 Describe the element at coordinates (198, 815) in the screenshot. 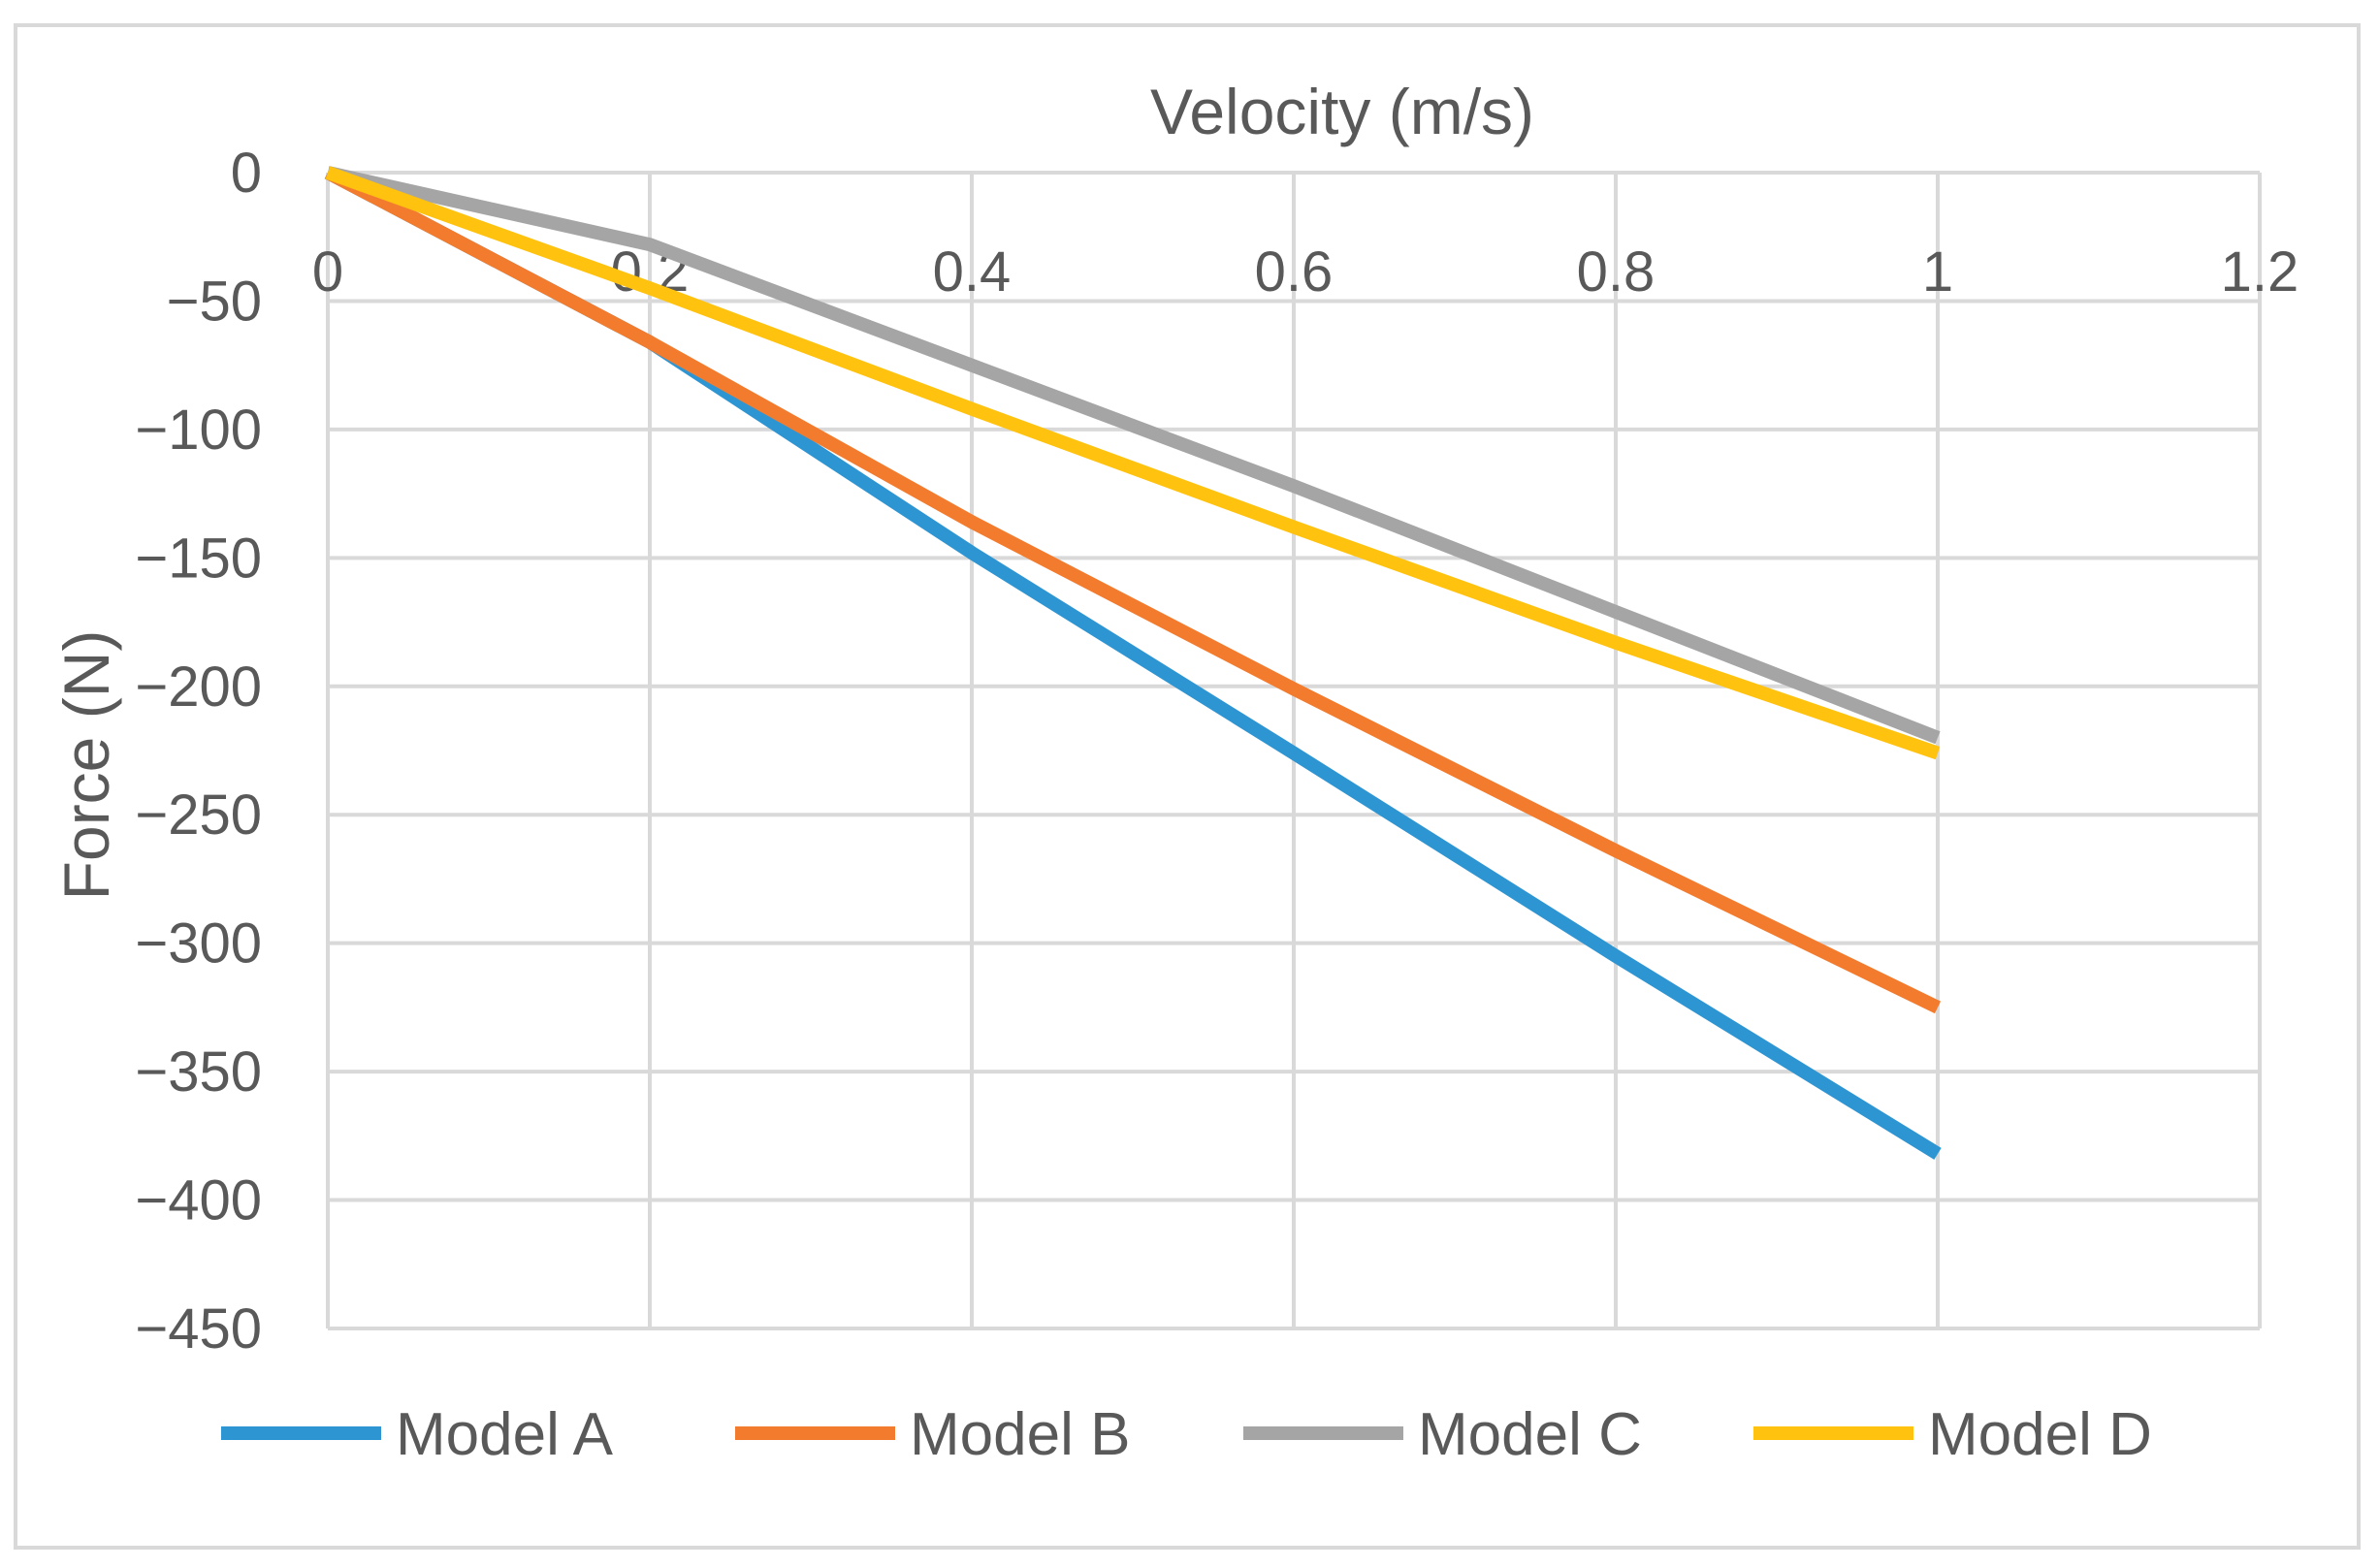

I see `y-tick-label: −250` at that location.